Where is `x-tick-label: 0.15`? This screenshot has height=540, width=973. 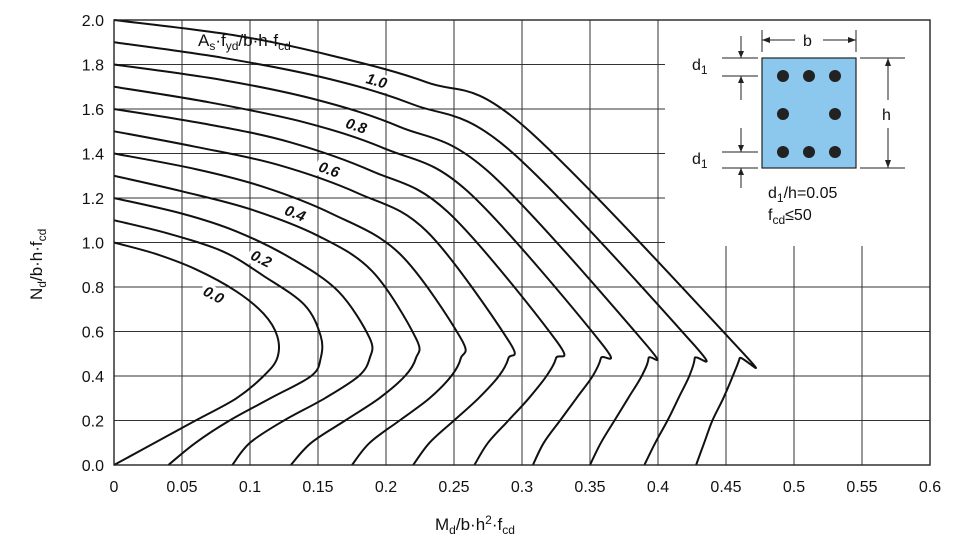 x-tick-label: 0.15 is located at coordinates (317, 487).